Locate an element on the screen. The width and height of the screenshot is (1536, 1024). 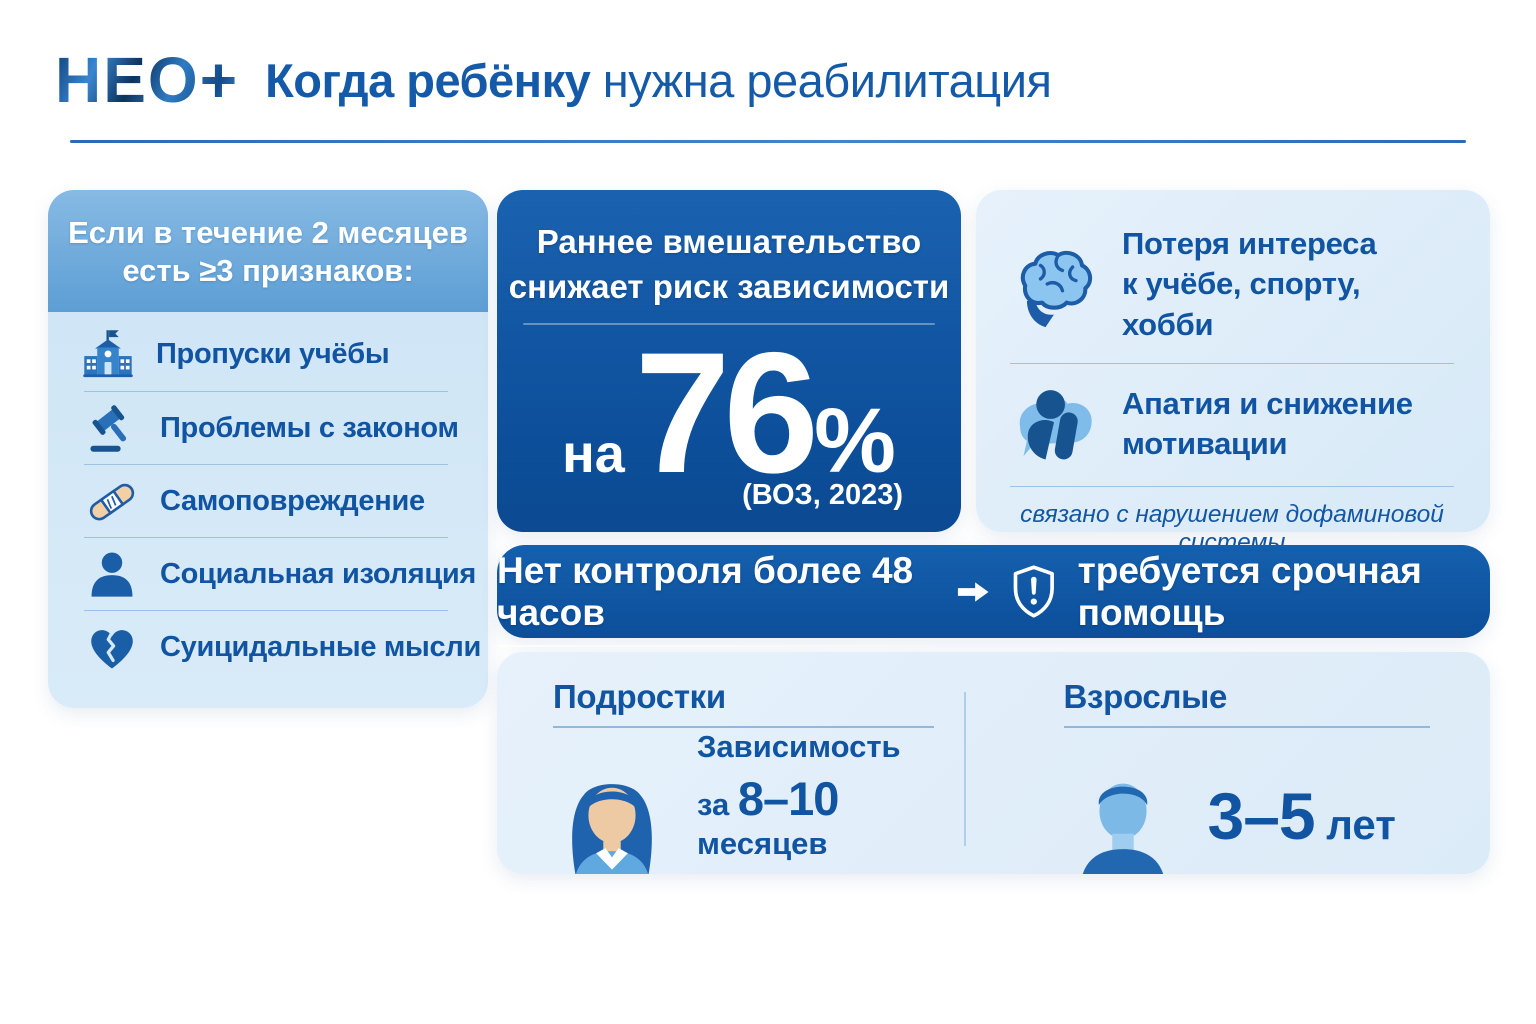
arrow-right-icon is located at coordinates (973, 591).